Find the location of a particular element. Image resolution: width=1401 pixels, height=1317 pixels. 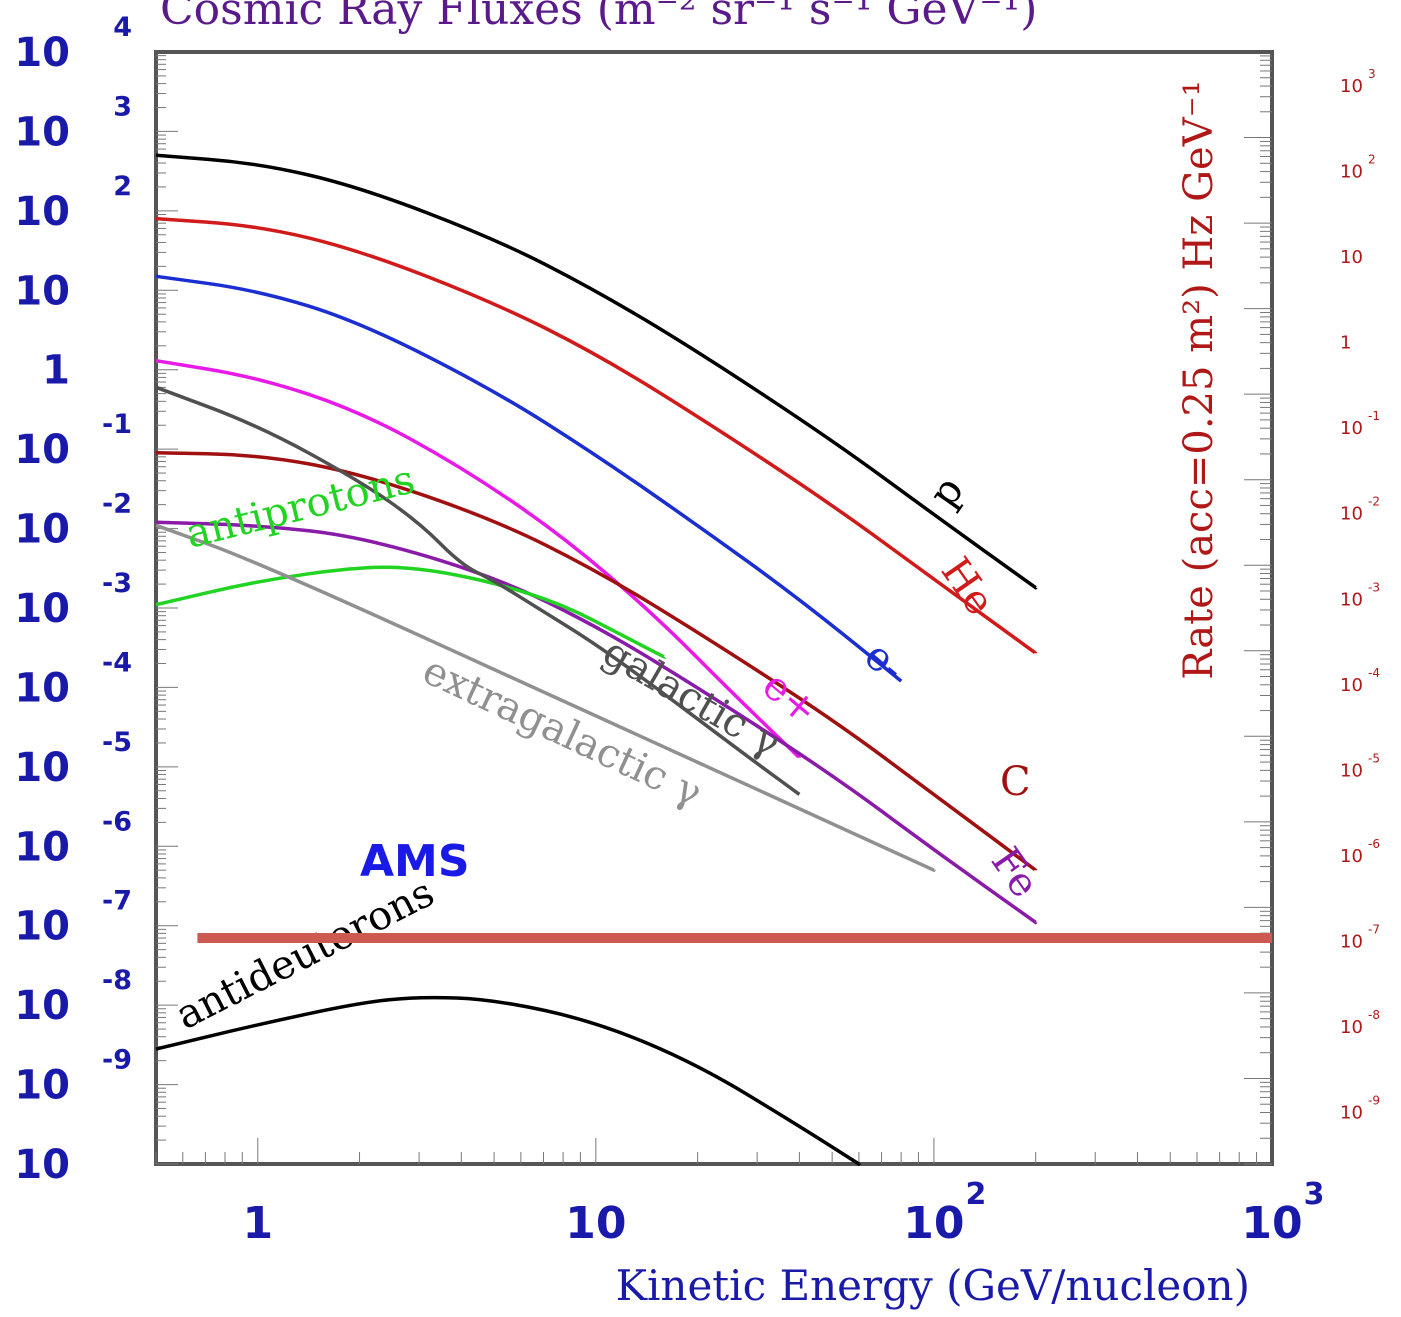

y2-tick-exponent: -3 is located at coordinates (1374, 587).